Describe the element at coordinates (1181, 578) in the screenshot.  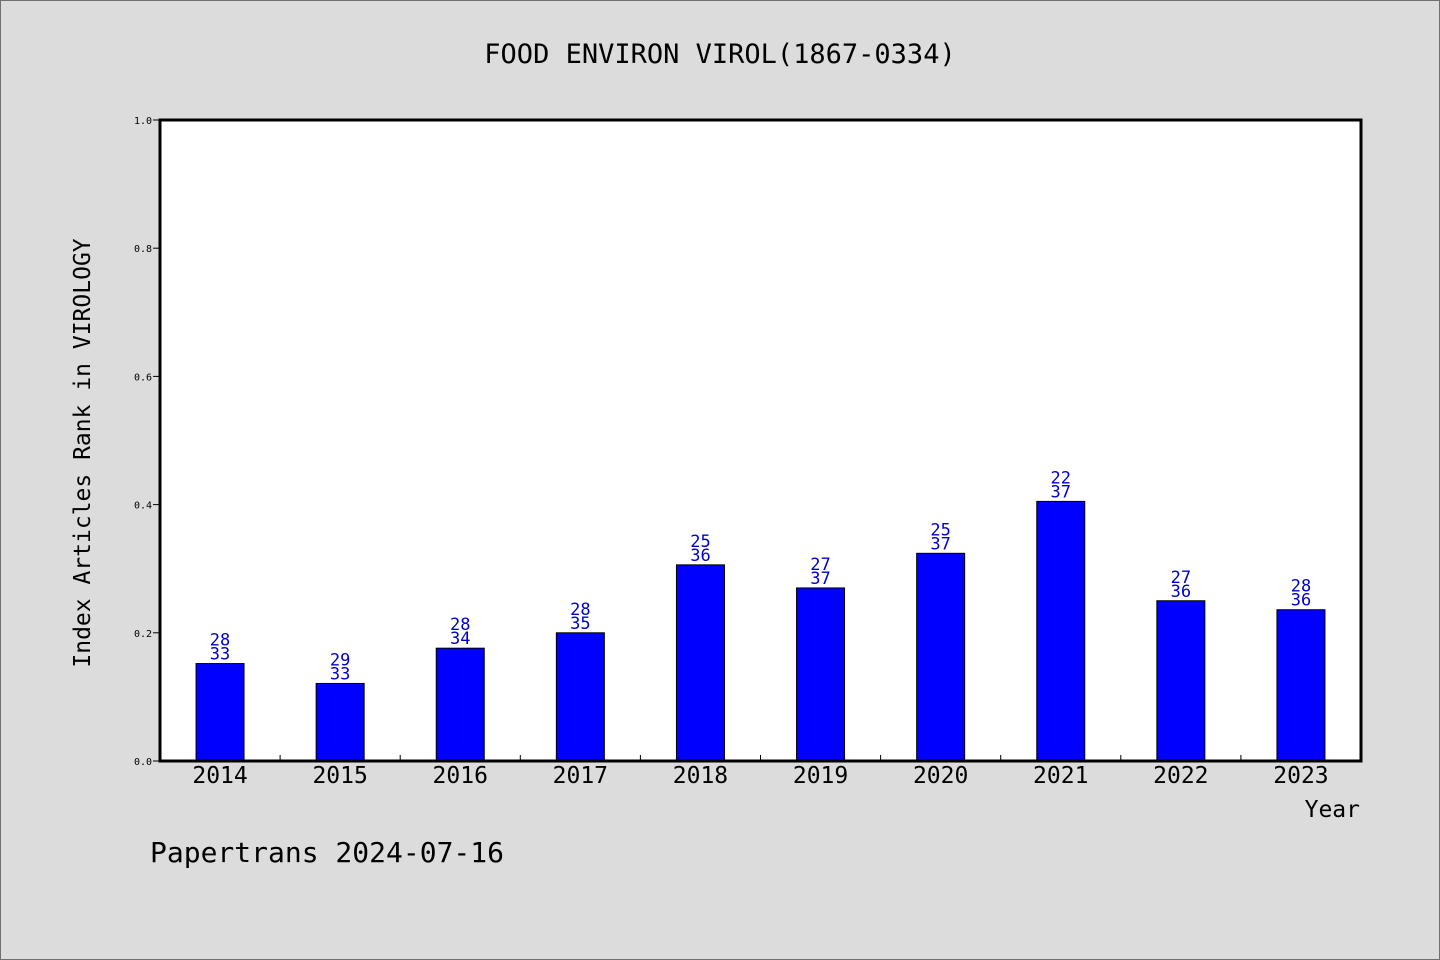
I see `rank-label-2022: 27` at that location.